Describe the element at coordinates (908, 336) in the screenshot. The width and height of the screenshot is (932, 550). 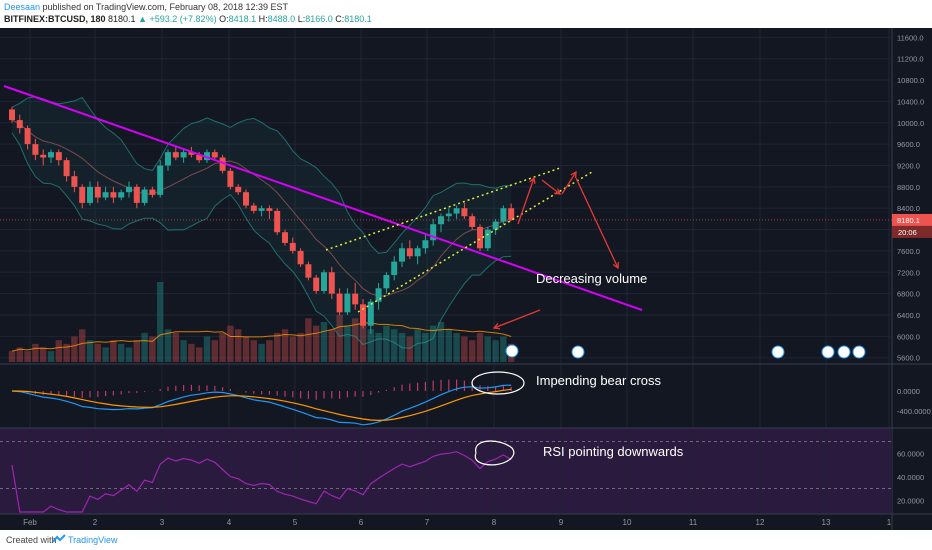
I see `price-tick-label: 6000.0` at that location.